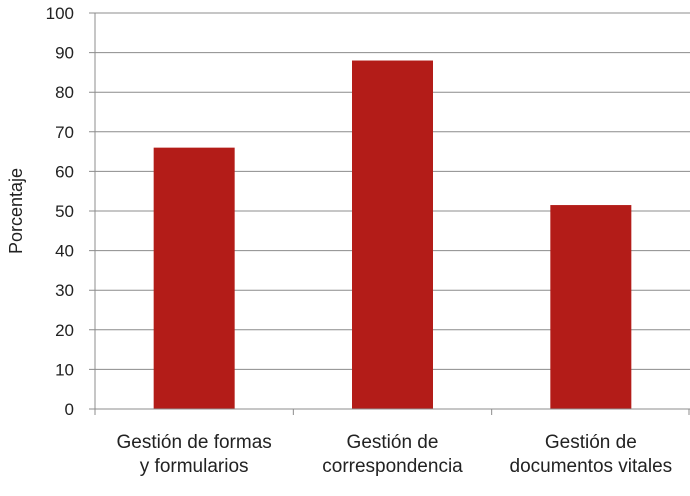 Image resolution: width=690 pixels, height=496 pixels. Describe the element at coordinates (194, 442) in the screenshot. I see `x-category-label: Gestión de formas` at that location.